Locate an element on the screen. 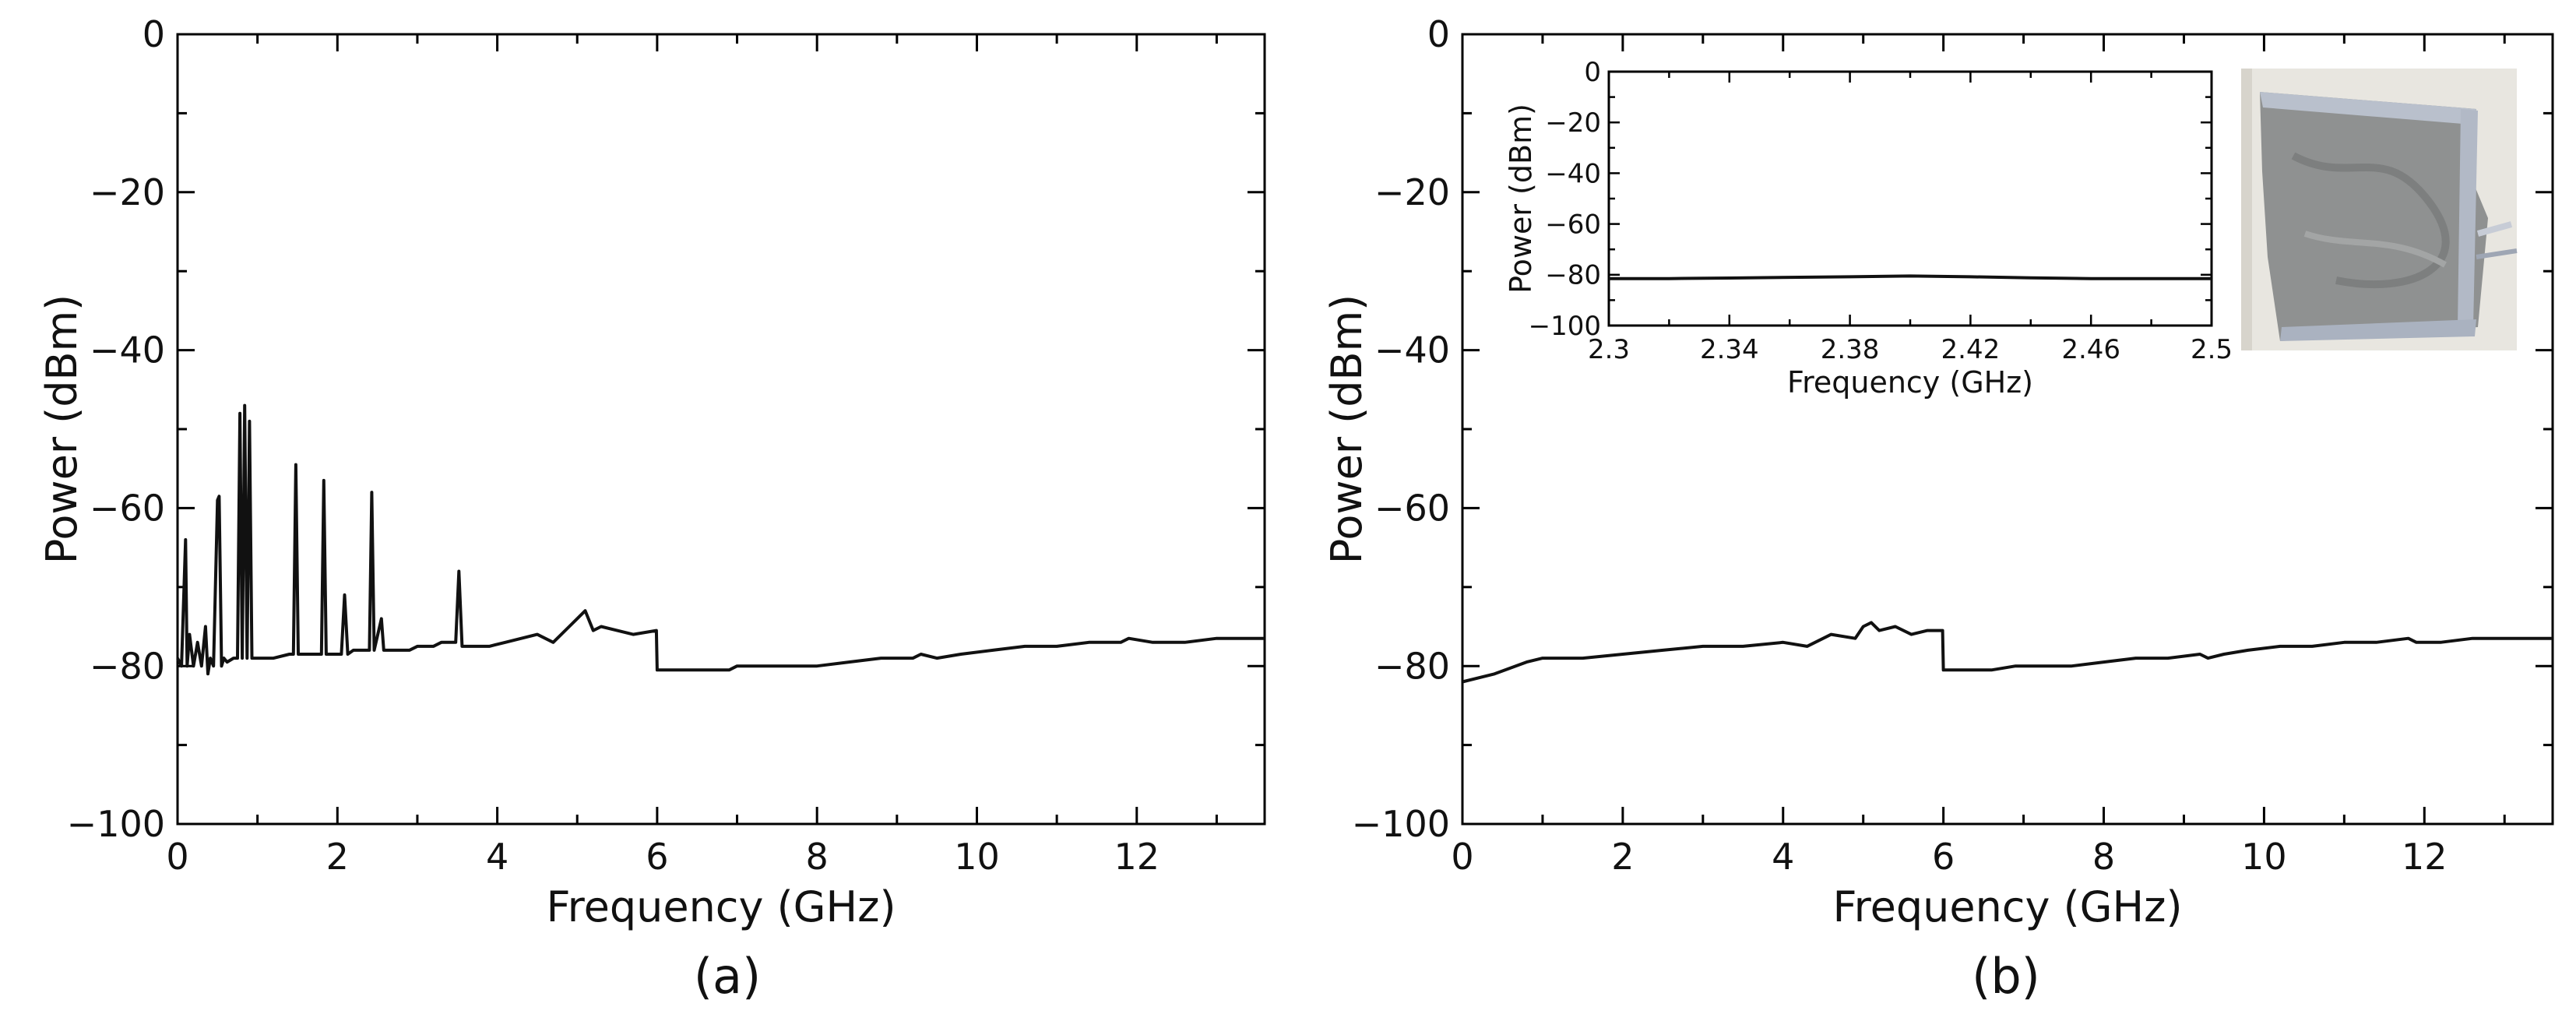 Image resolution: width=2576 pixels, height=1014 pixels. x-tick-label: 2.5 is located at coordinates (2212, 349).